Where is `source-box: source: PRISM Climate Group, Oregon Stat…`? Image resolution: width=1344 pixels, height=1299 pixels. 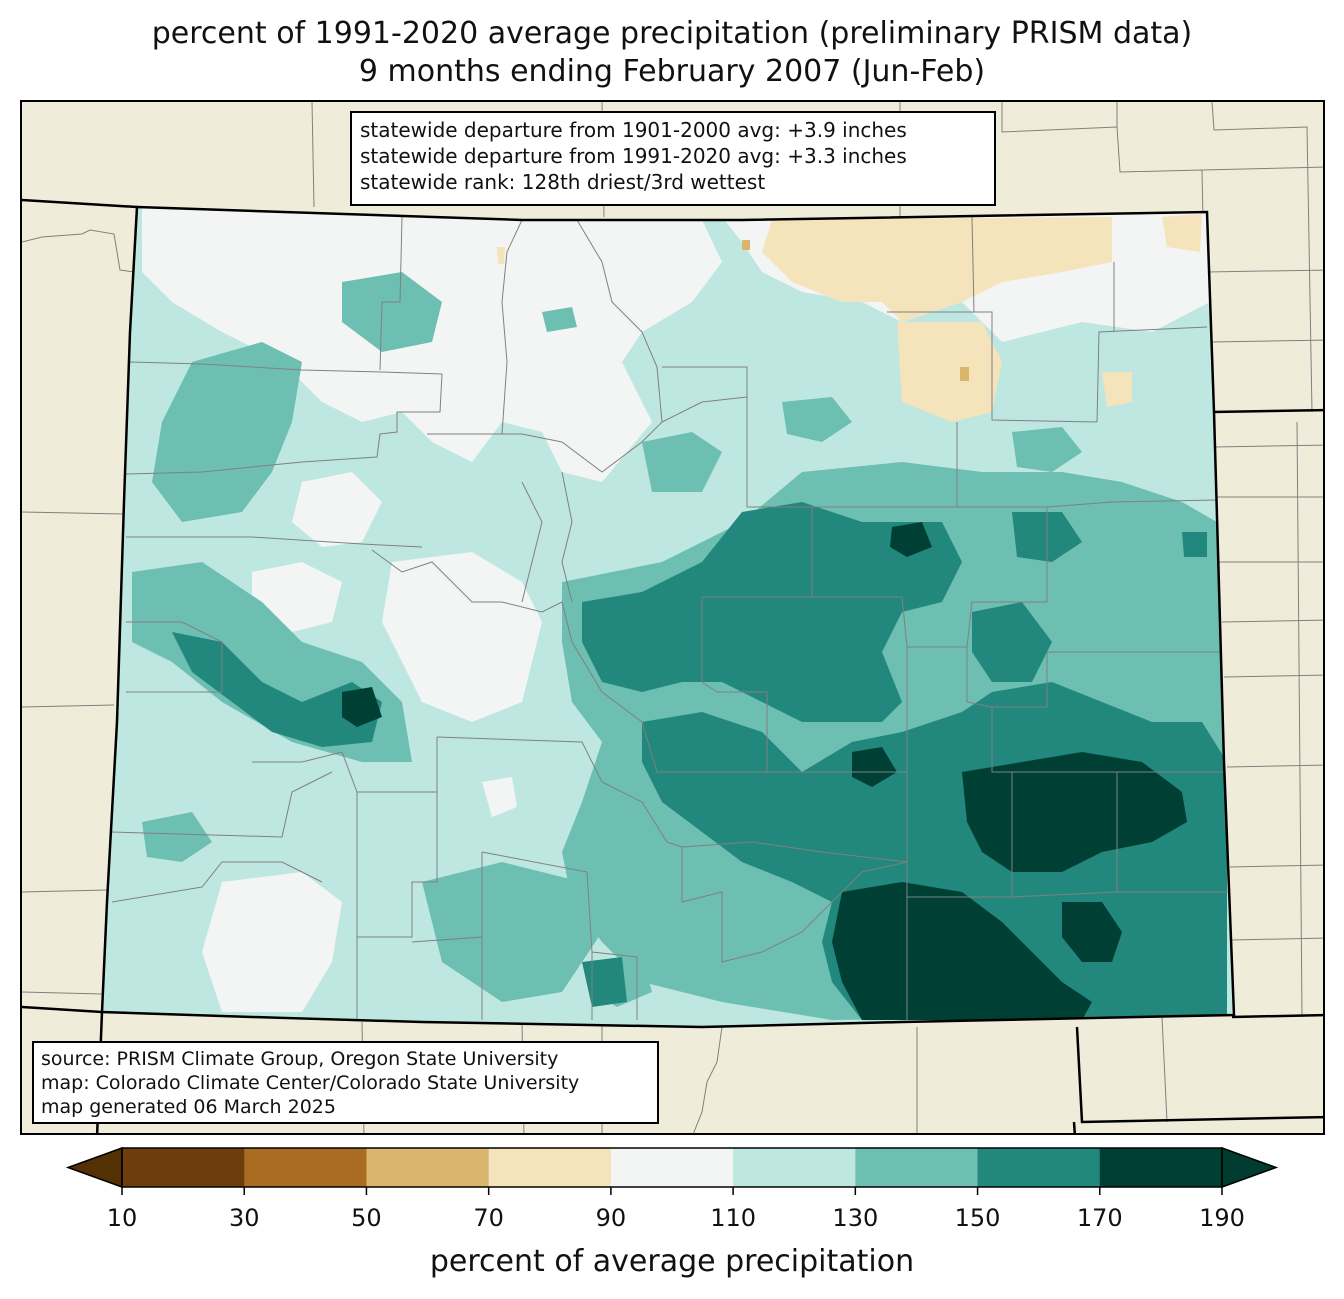
source-box: source: PRISM Climate Group, Oregon Stat… is located at coordinates (345, 1082).